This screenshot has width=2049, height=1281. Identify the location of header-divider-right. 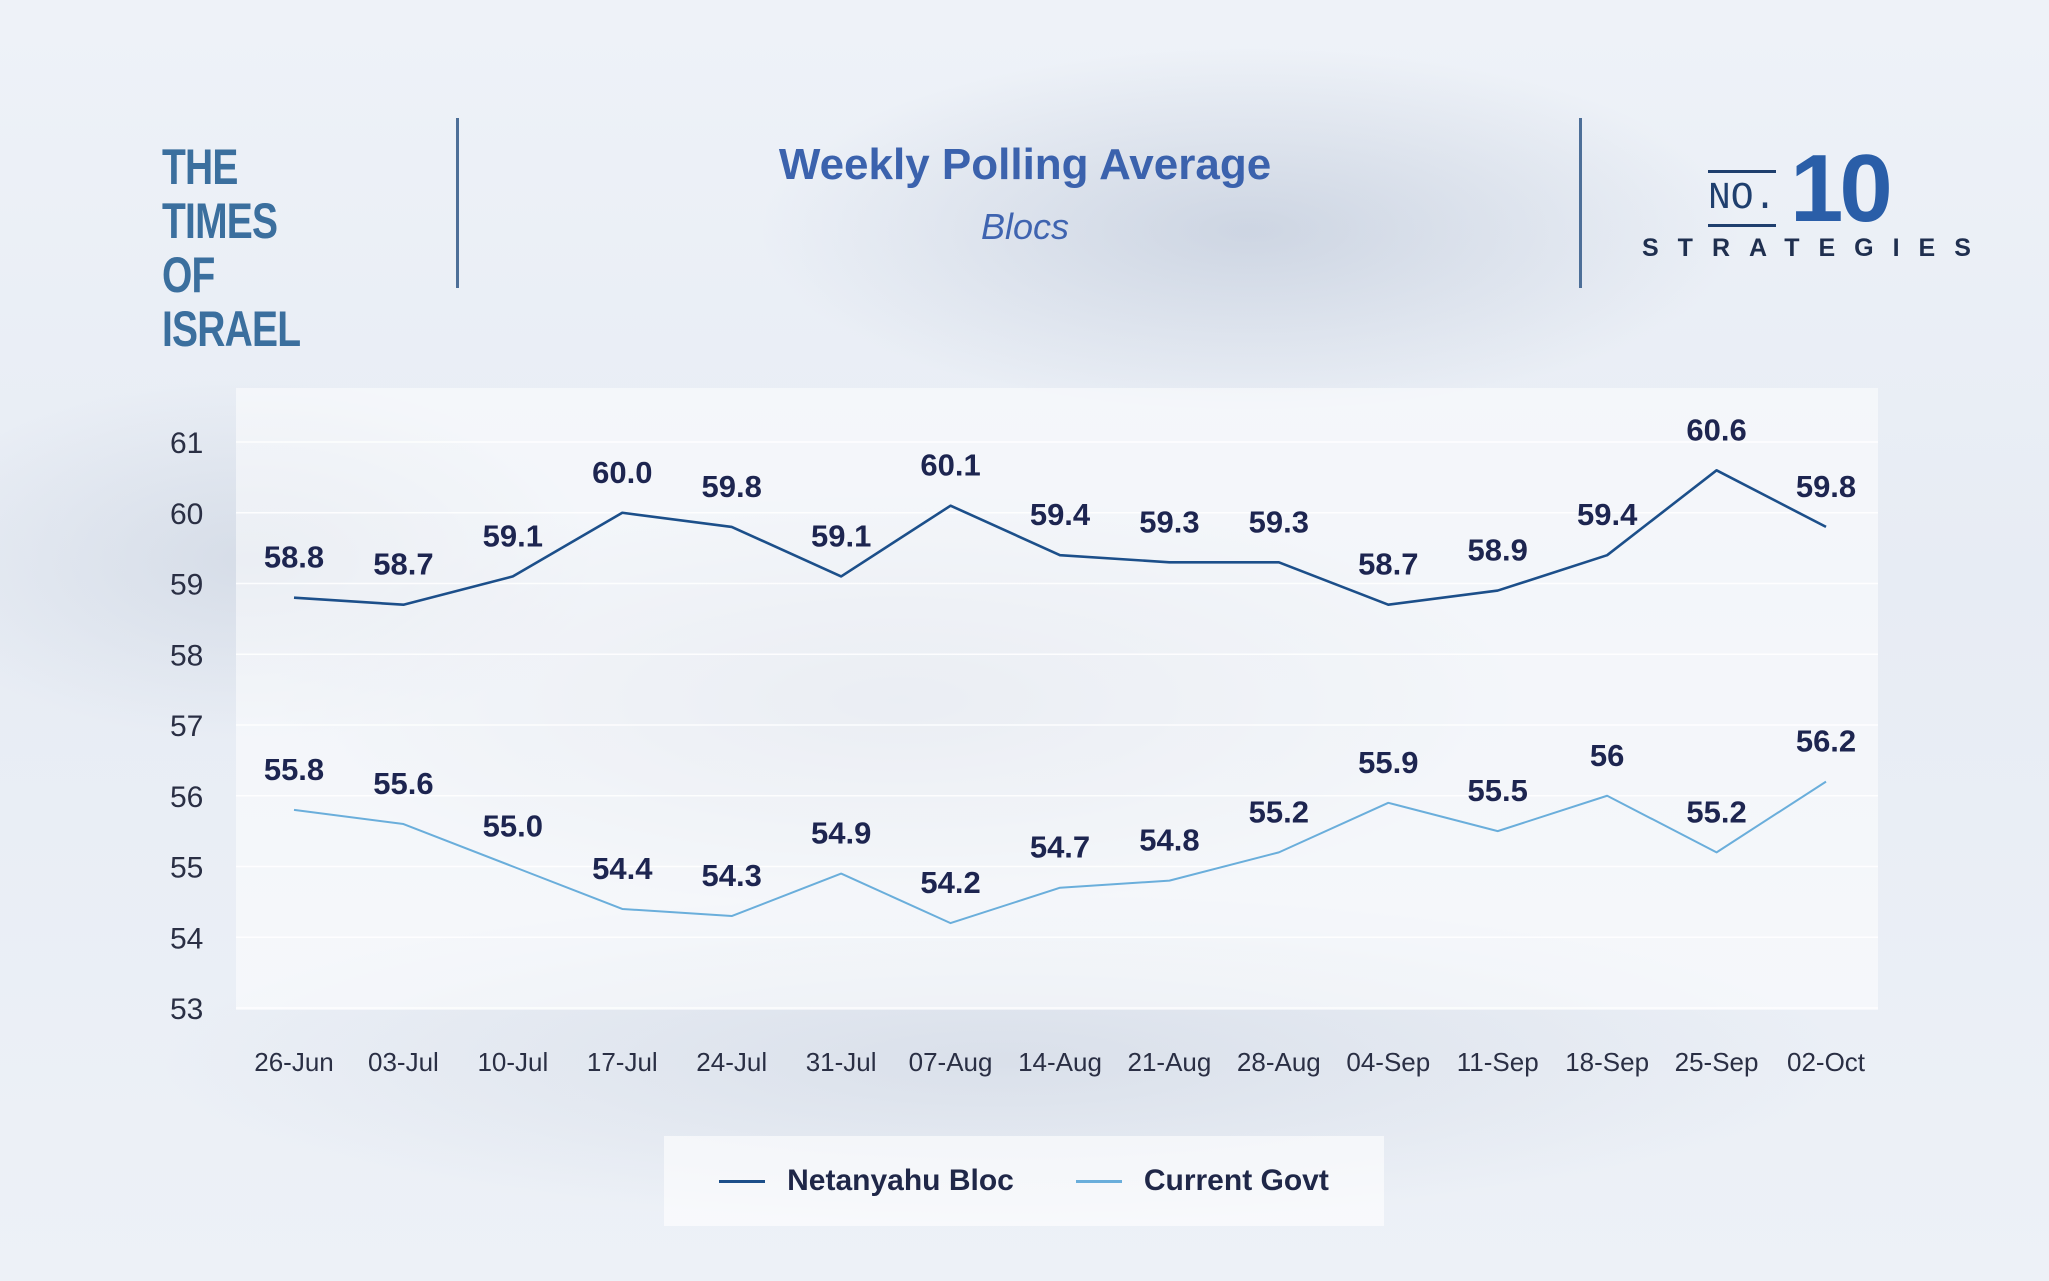
(1580, 203).